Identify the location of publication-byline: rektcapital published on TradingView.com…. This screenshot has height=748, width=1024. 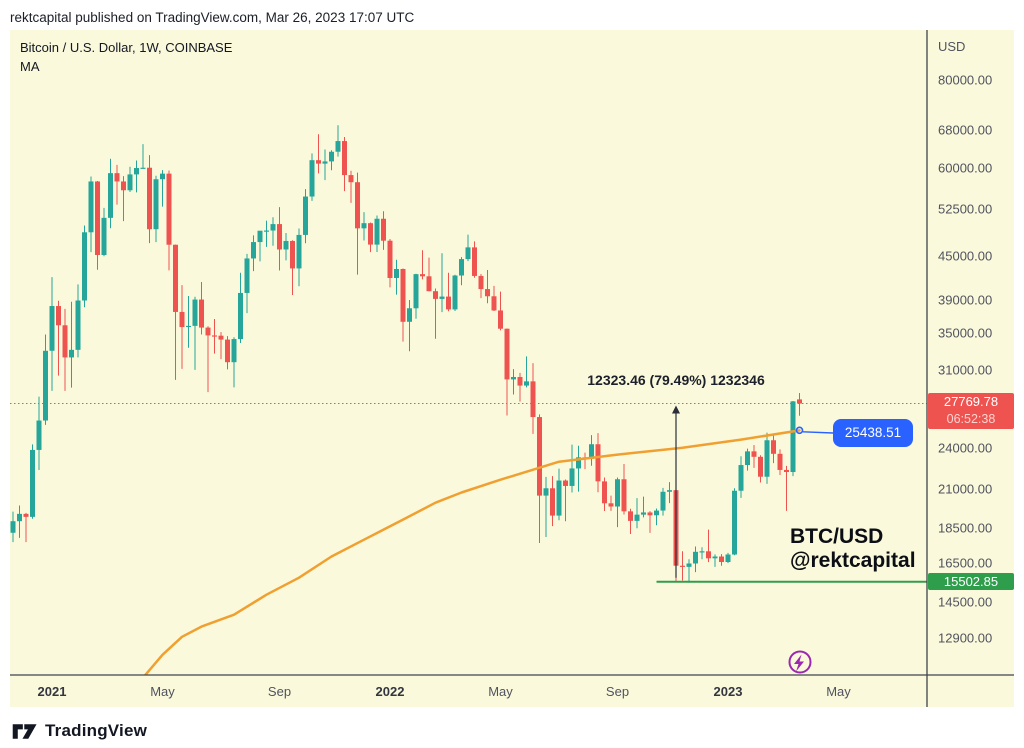
(212, 17).